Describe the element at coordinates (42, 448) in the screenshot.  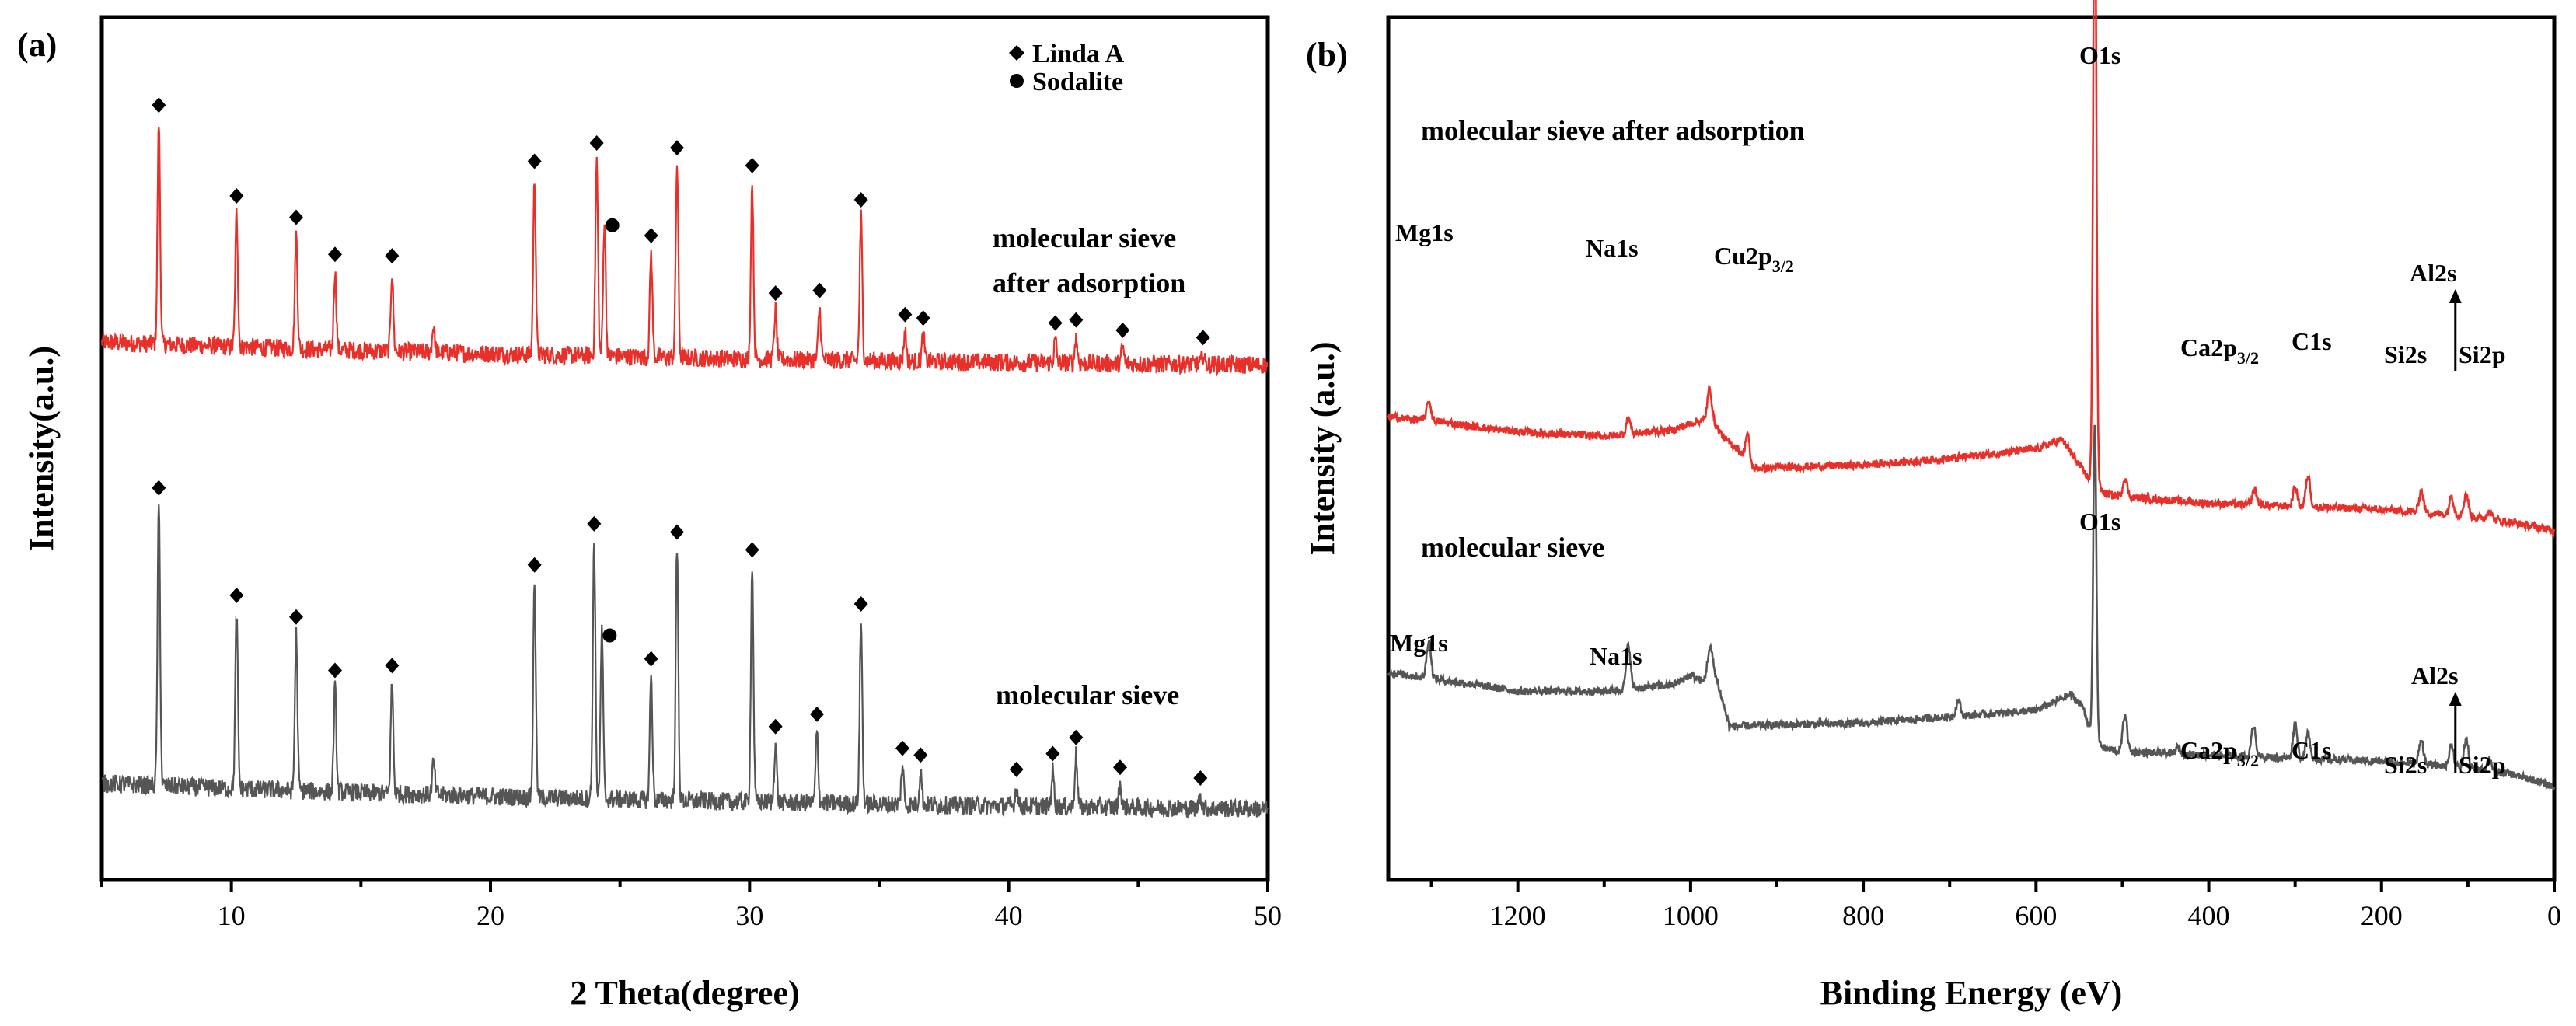
I see `y-axis-label-a: Intensity(a.u.)` at that location.